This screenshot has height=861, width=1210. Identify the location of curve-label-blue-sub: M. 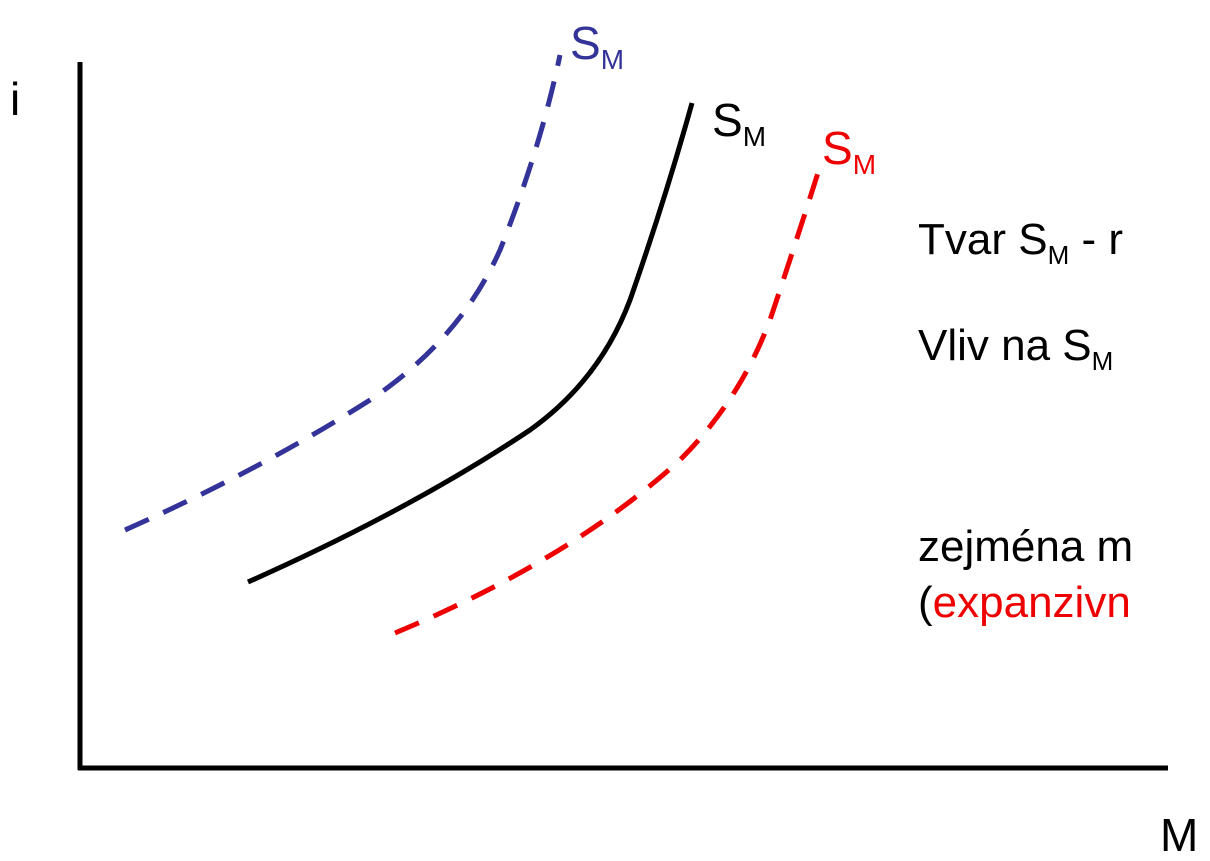
(612, 59).